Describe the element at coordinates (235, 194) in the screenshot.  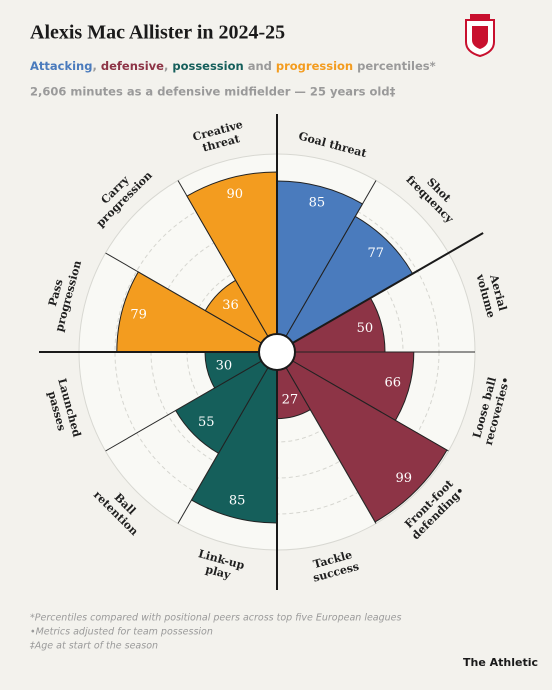
I see `value-label: 90` at that location.